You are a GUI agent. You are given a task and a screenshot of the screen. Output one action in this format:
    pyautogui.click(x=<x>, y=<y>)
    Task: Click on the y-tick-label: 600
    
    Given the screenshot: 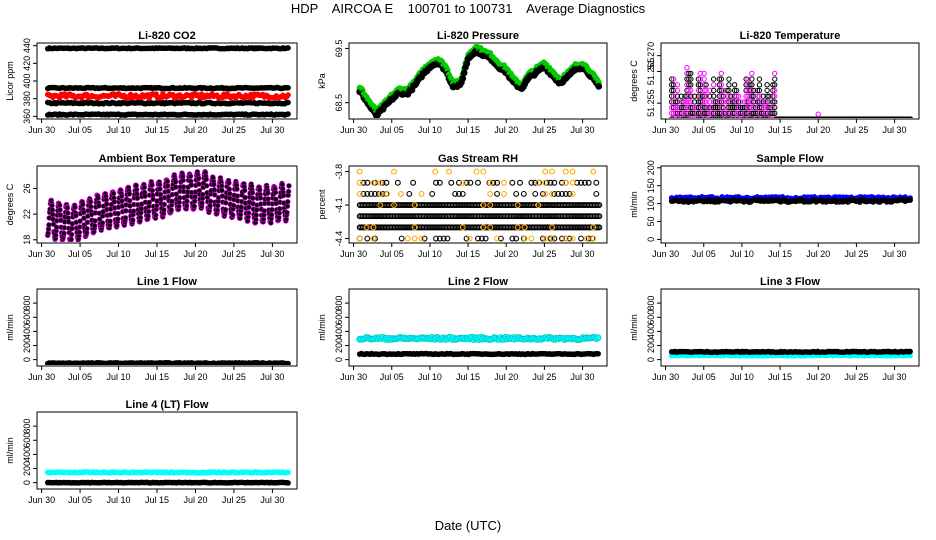 What is the action you would take?
    pyautogui.click(x=27, y=440)
    